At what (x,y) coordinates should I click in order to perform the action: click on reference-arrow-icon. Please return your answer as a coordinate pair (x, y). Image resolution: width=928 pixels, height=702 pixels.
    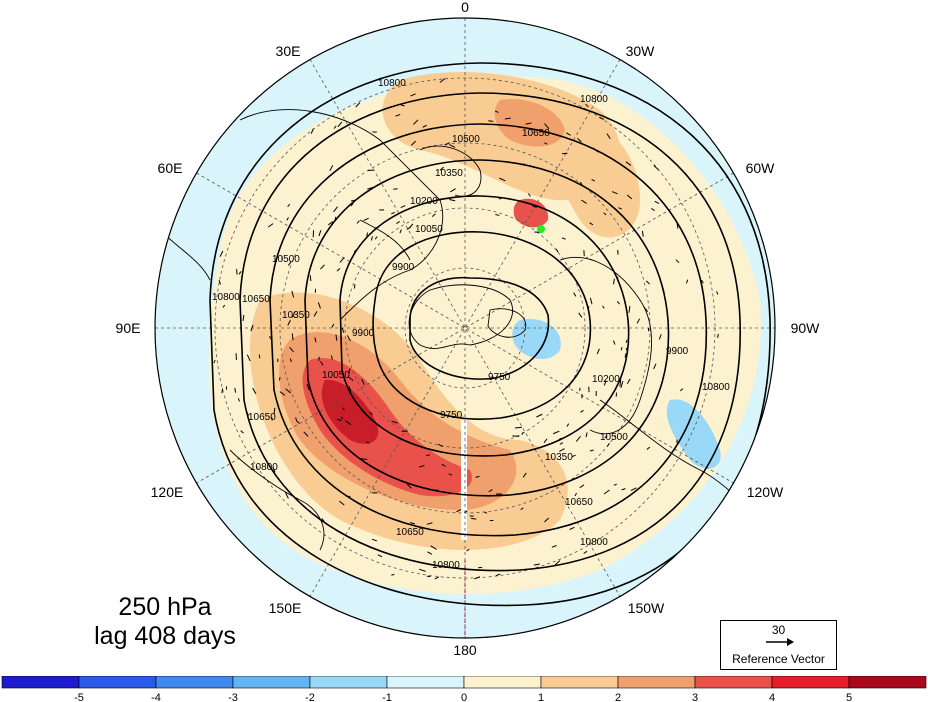
    Looking at the image, I should click on (780, 642).